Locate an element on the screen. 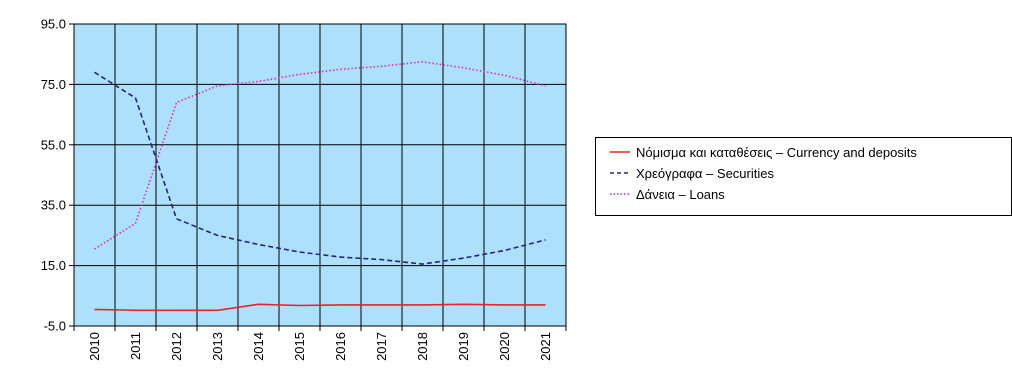 The height and width of the screenshot is (373, 1012). legend-item-loans: Δάνεια – Loans is located at coordinates (667, 194).